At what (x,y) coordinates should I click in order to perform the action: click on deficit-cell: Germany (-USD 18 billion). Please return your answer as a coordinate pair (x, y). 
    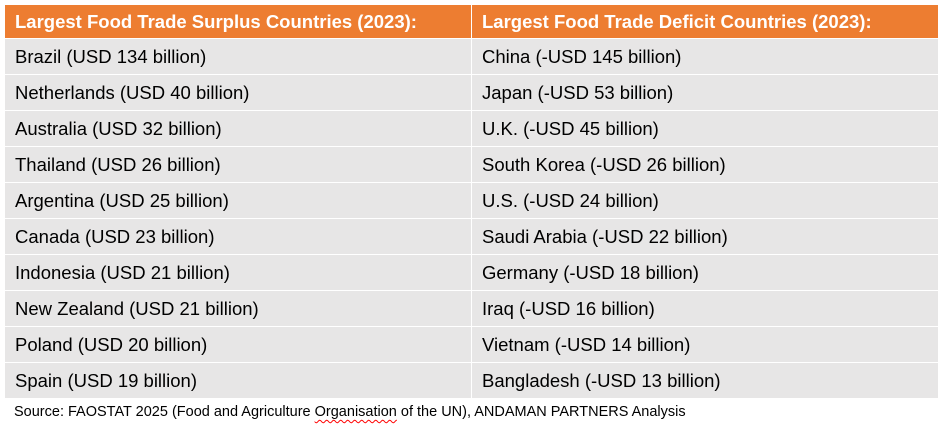
    Looking at the image, I should click on (705, 272).